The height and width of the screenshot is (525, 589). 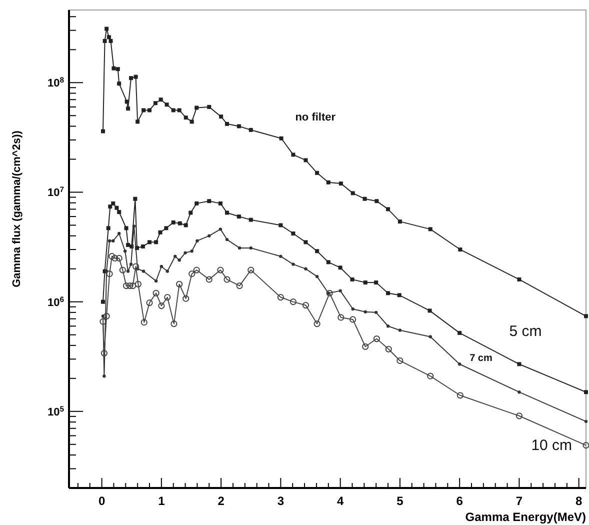 What do you see at coordinates (519, 501) in the screenshot?
I see `x-tick-label: 7` at bounding box center [519, 501].